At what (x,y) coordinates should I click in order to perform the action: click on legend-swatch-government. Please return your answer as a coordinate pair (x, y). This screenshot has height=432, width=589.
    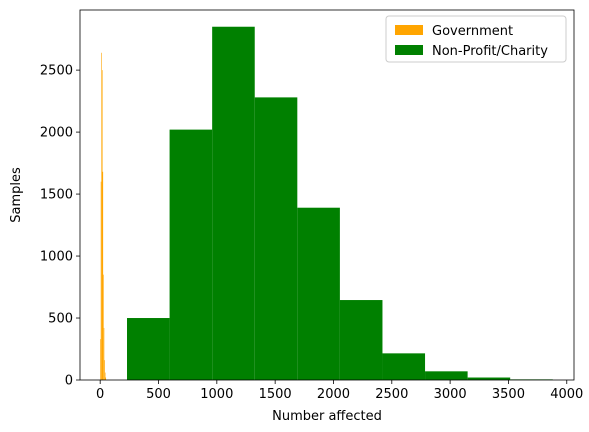
    Looking at the image, I should click on (409, 30).